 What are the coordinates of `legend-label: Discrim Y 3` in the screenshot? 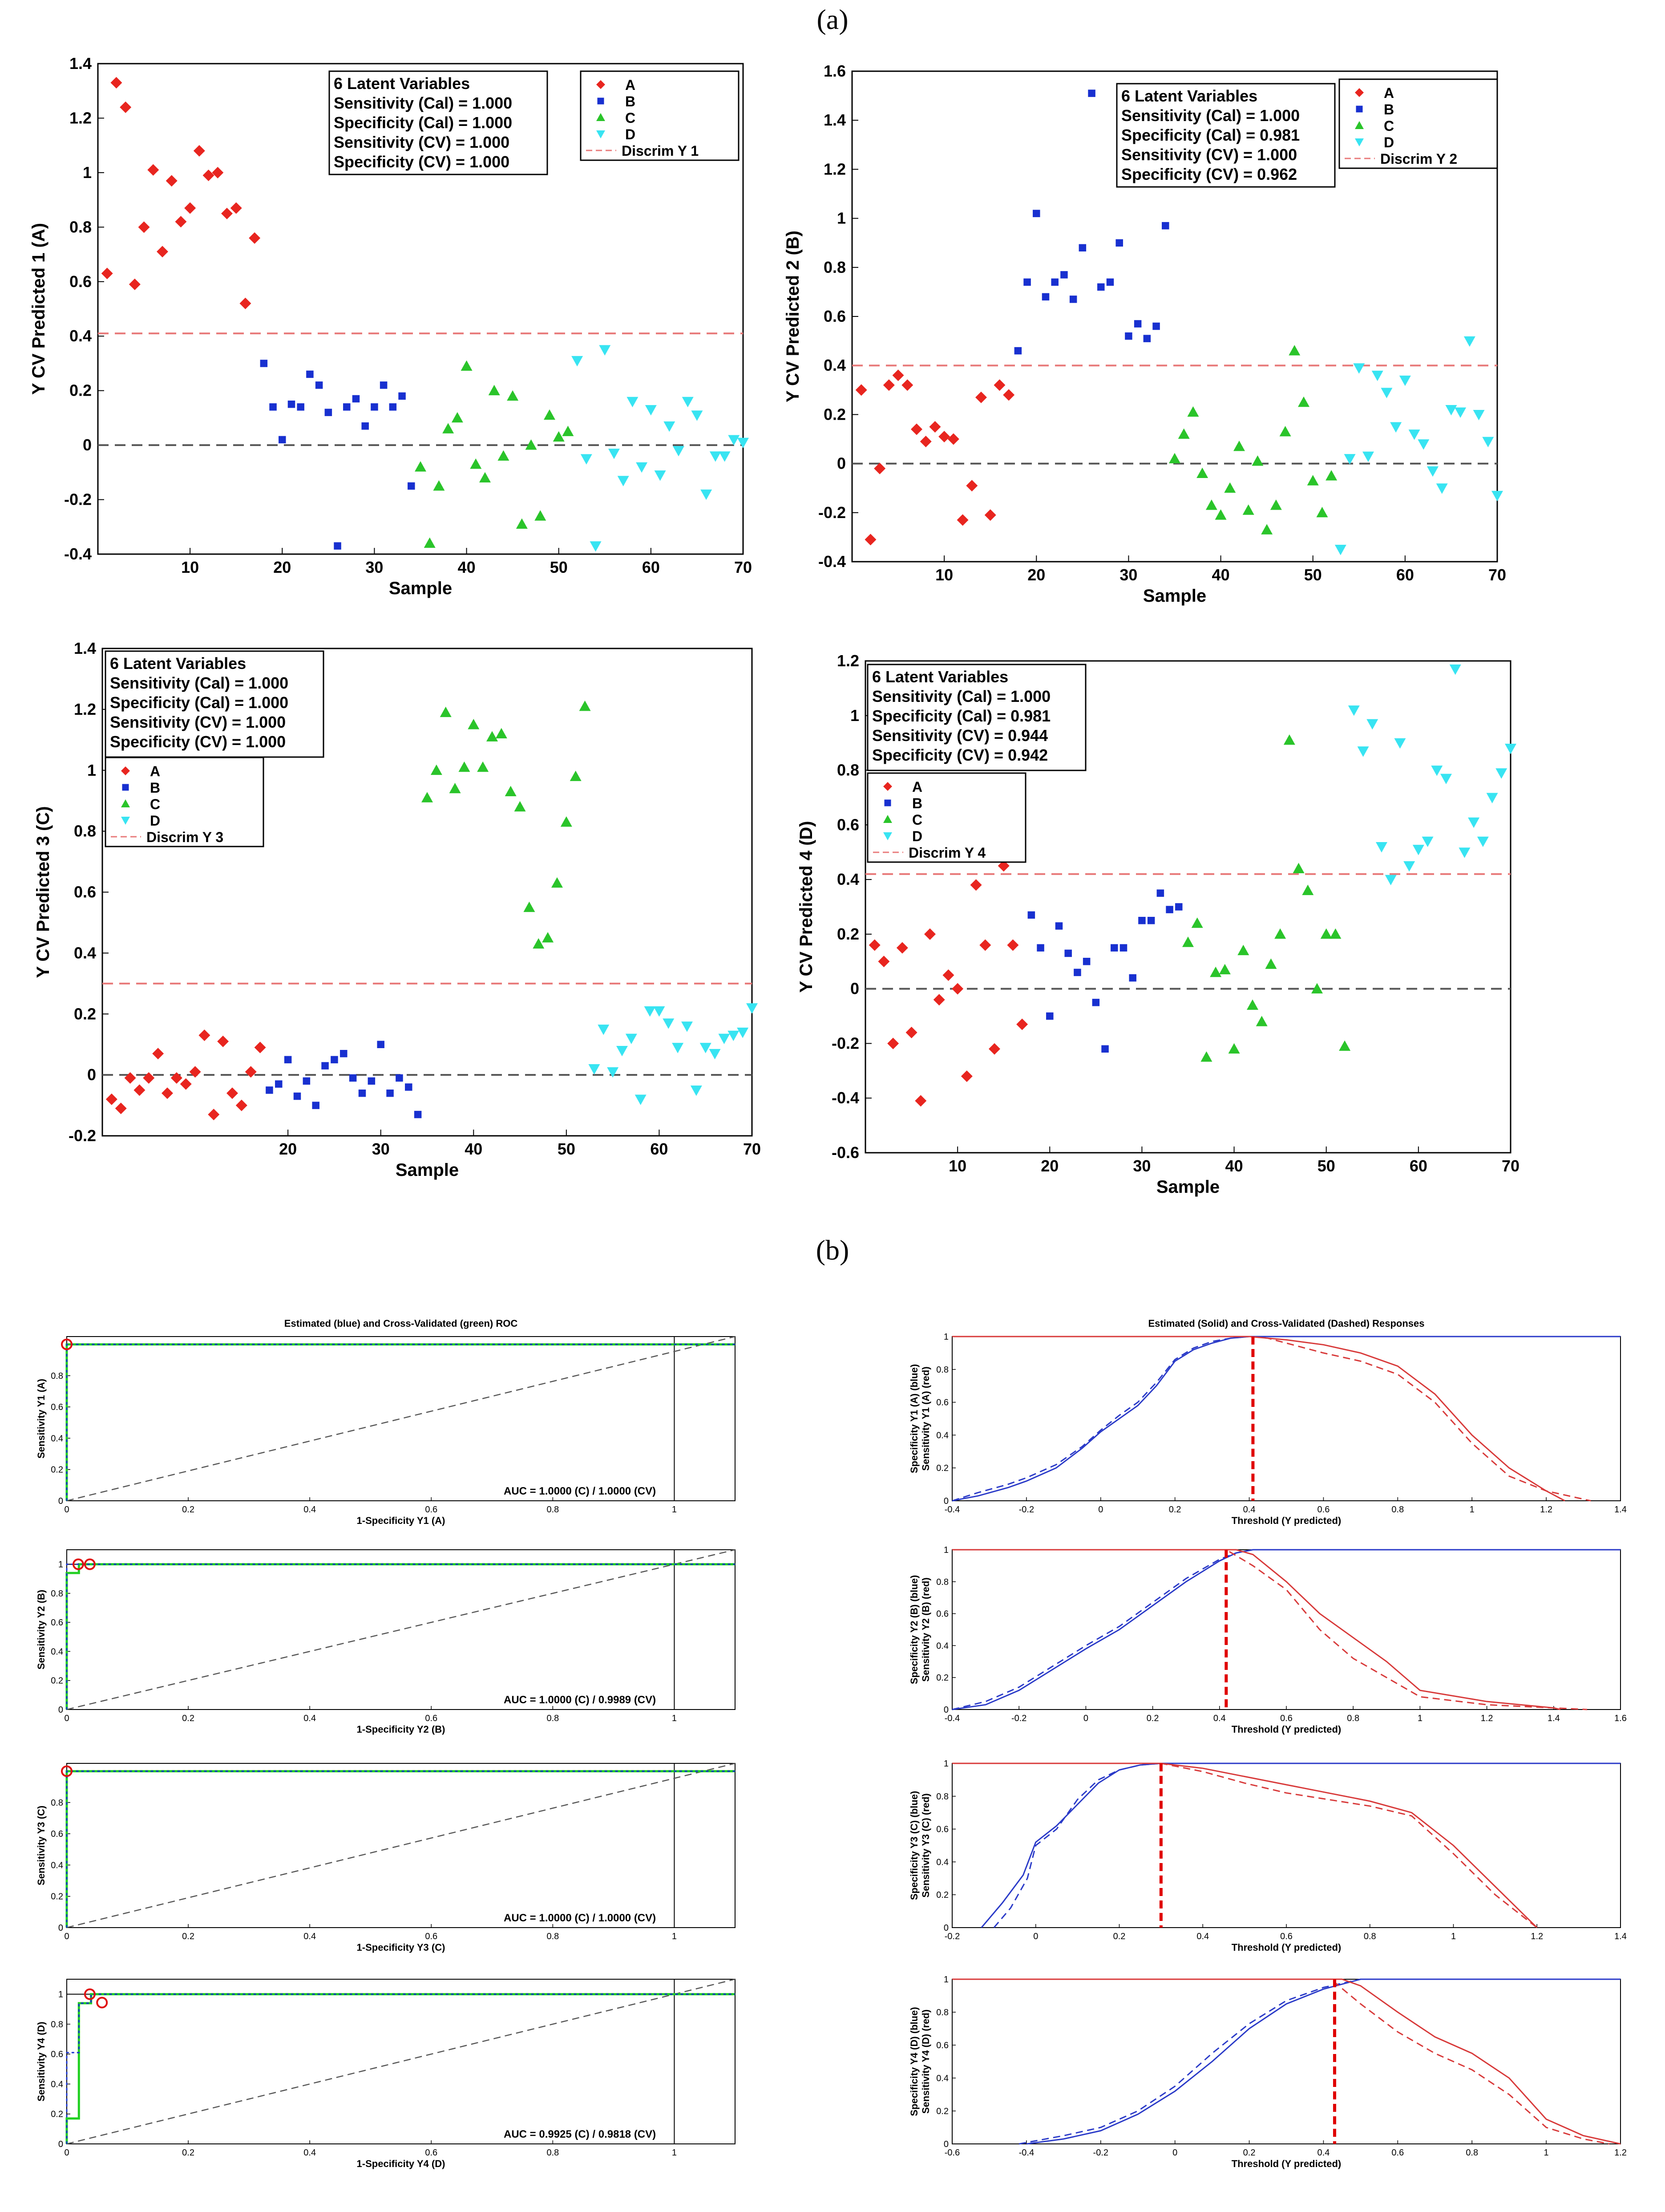 It's located at (184, 837).